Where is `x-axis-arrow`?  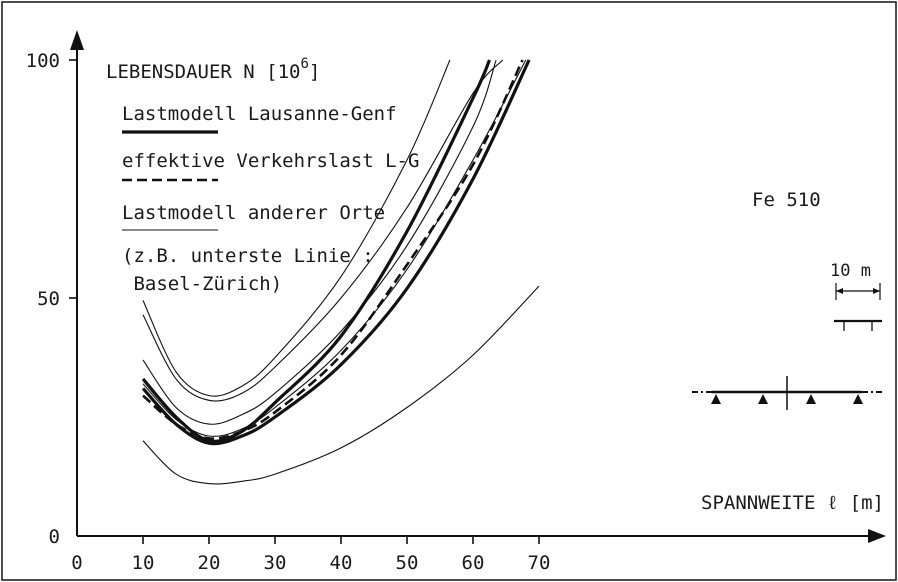 x-axis-arrow is located at coordinates (877, 536).